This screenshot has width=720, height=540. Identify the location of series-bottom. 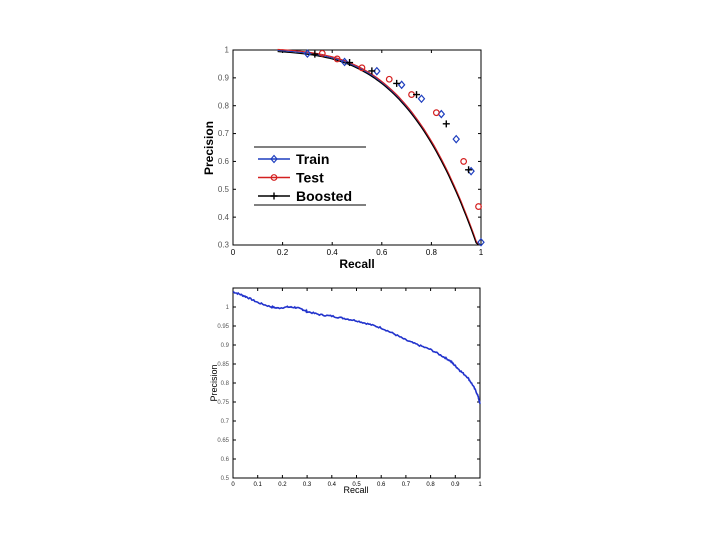
(356, 348).